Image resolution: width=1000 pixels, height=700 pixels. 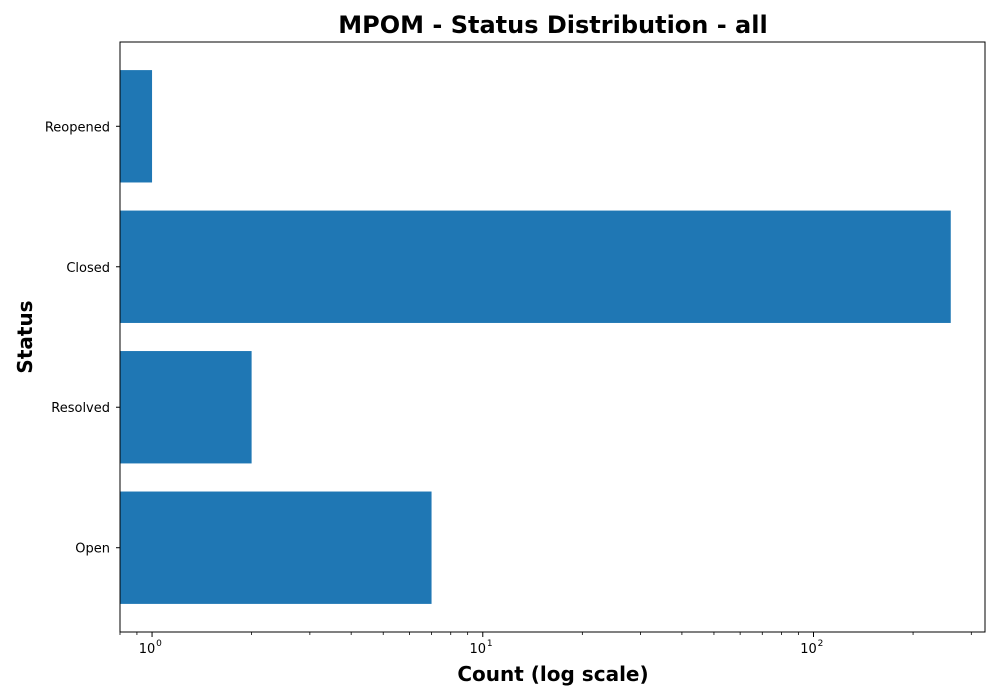 I want to click on x-tick-label-exponent: 0, so click(x=159, y=644).